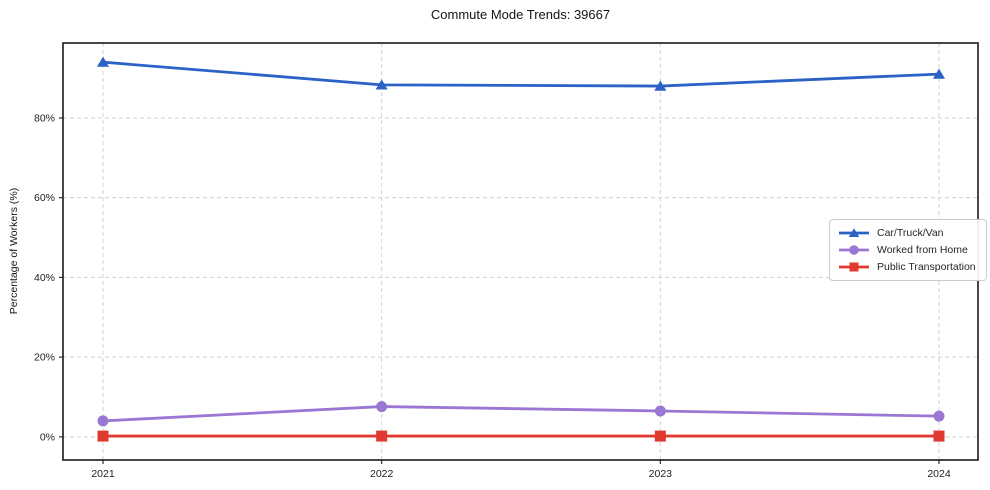 The width and height of the screenshot is (990, 490). What do you see at coordinates (44, 278) in the screenshot?
I see `y-tick-label: 40%` at bounding box center [44, 278].